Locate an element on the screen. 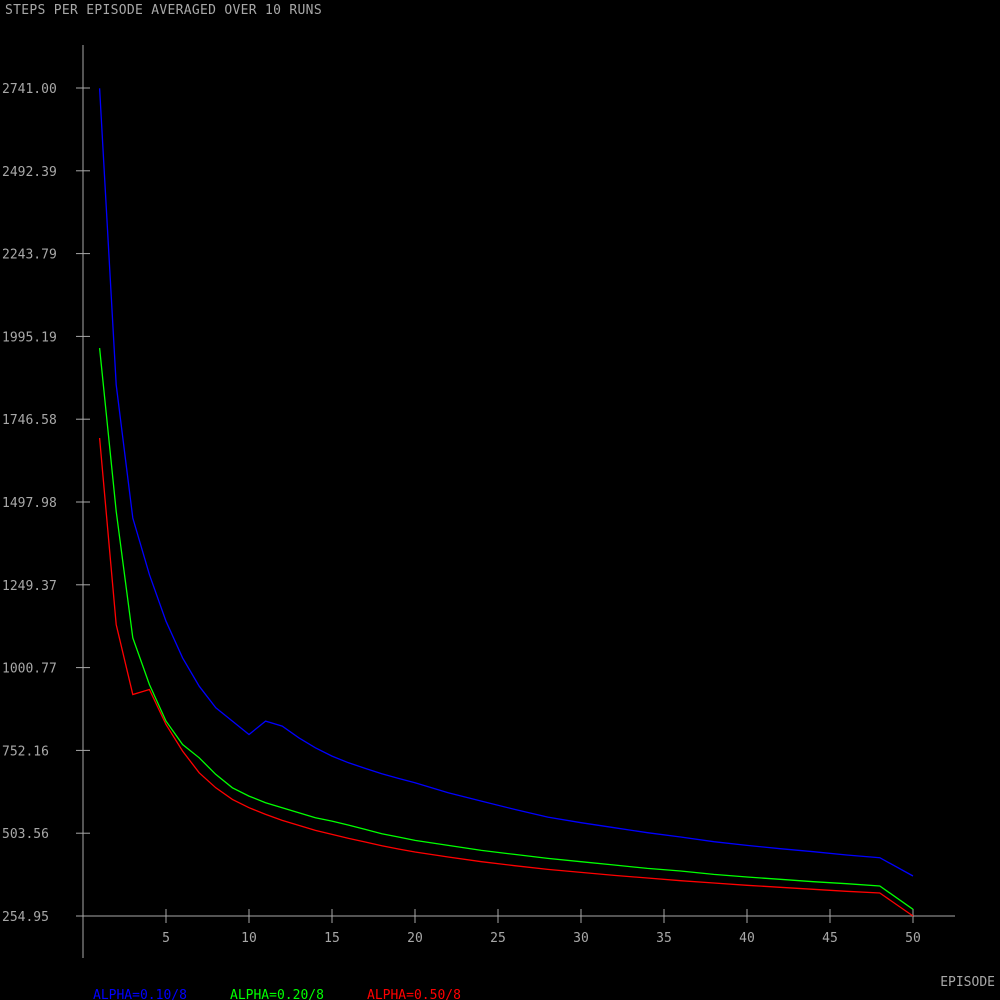 This screenshot has height=1000, width=1000. x-tick-label: 50 is located at coordinates (913, 938).